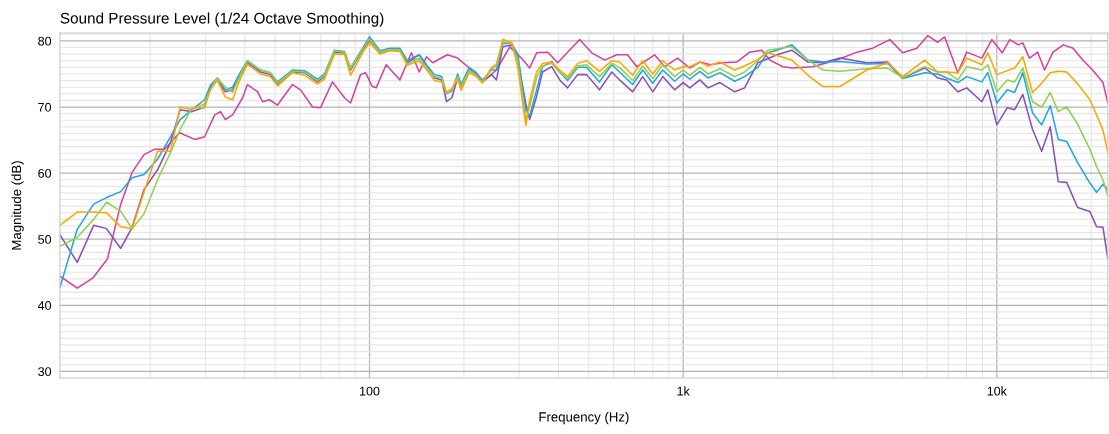 This screenshot has height=434, width=1109. What do you see at coordinates (370, 391) in the screenshot?
I see `x-tick-label: 100` at bounding box center [370, 391].